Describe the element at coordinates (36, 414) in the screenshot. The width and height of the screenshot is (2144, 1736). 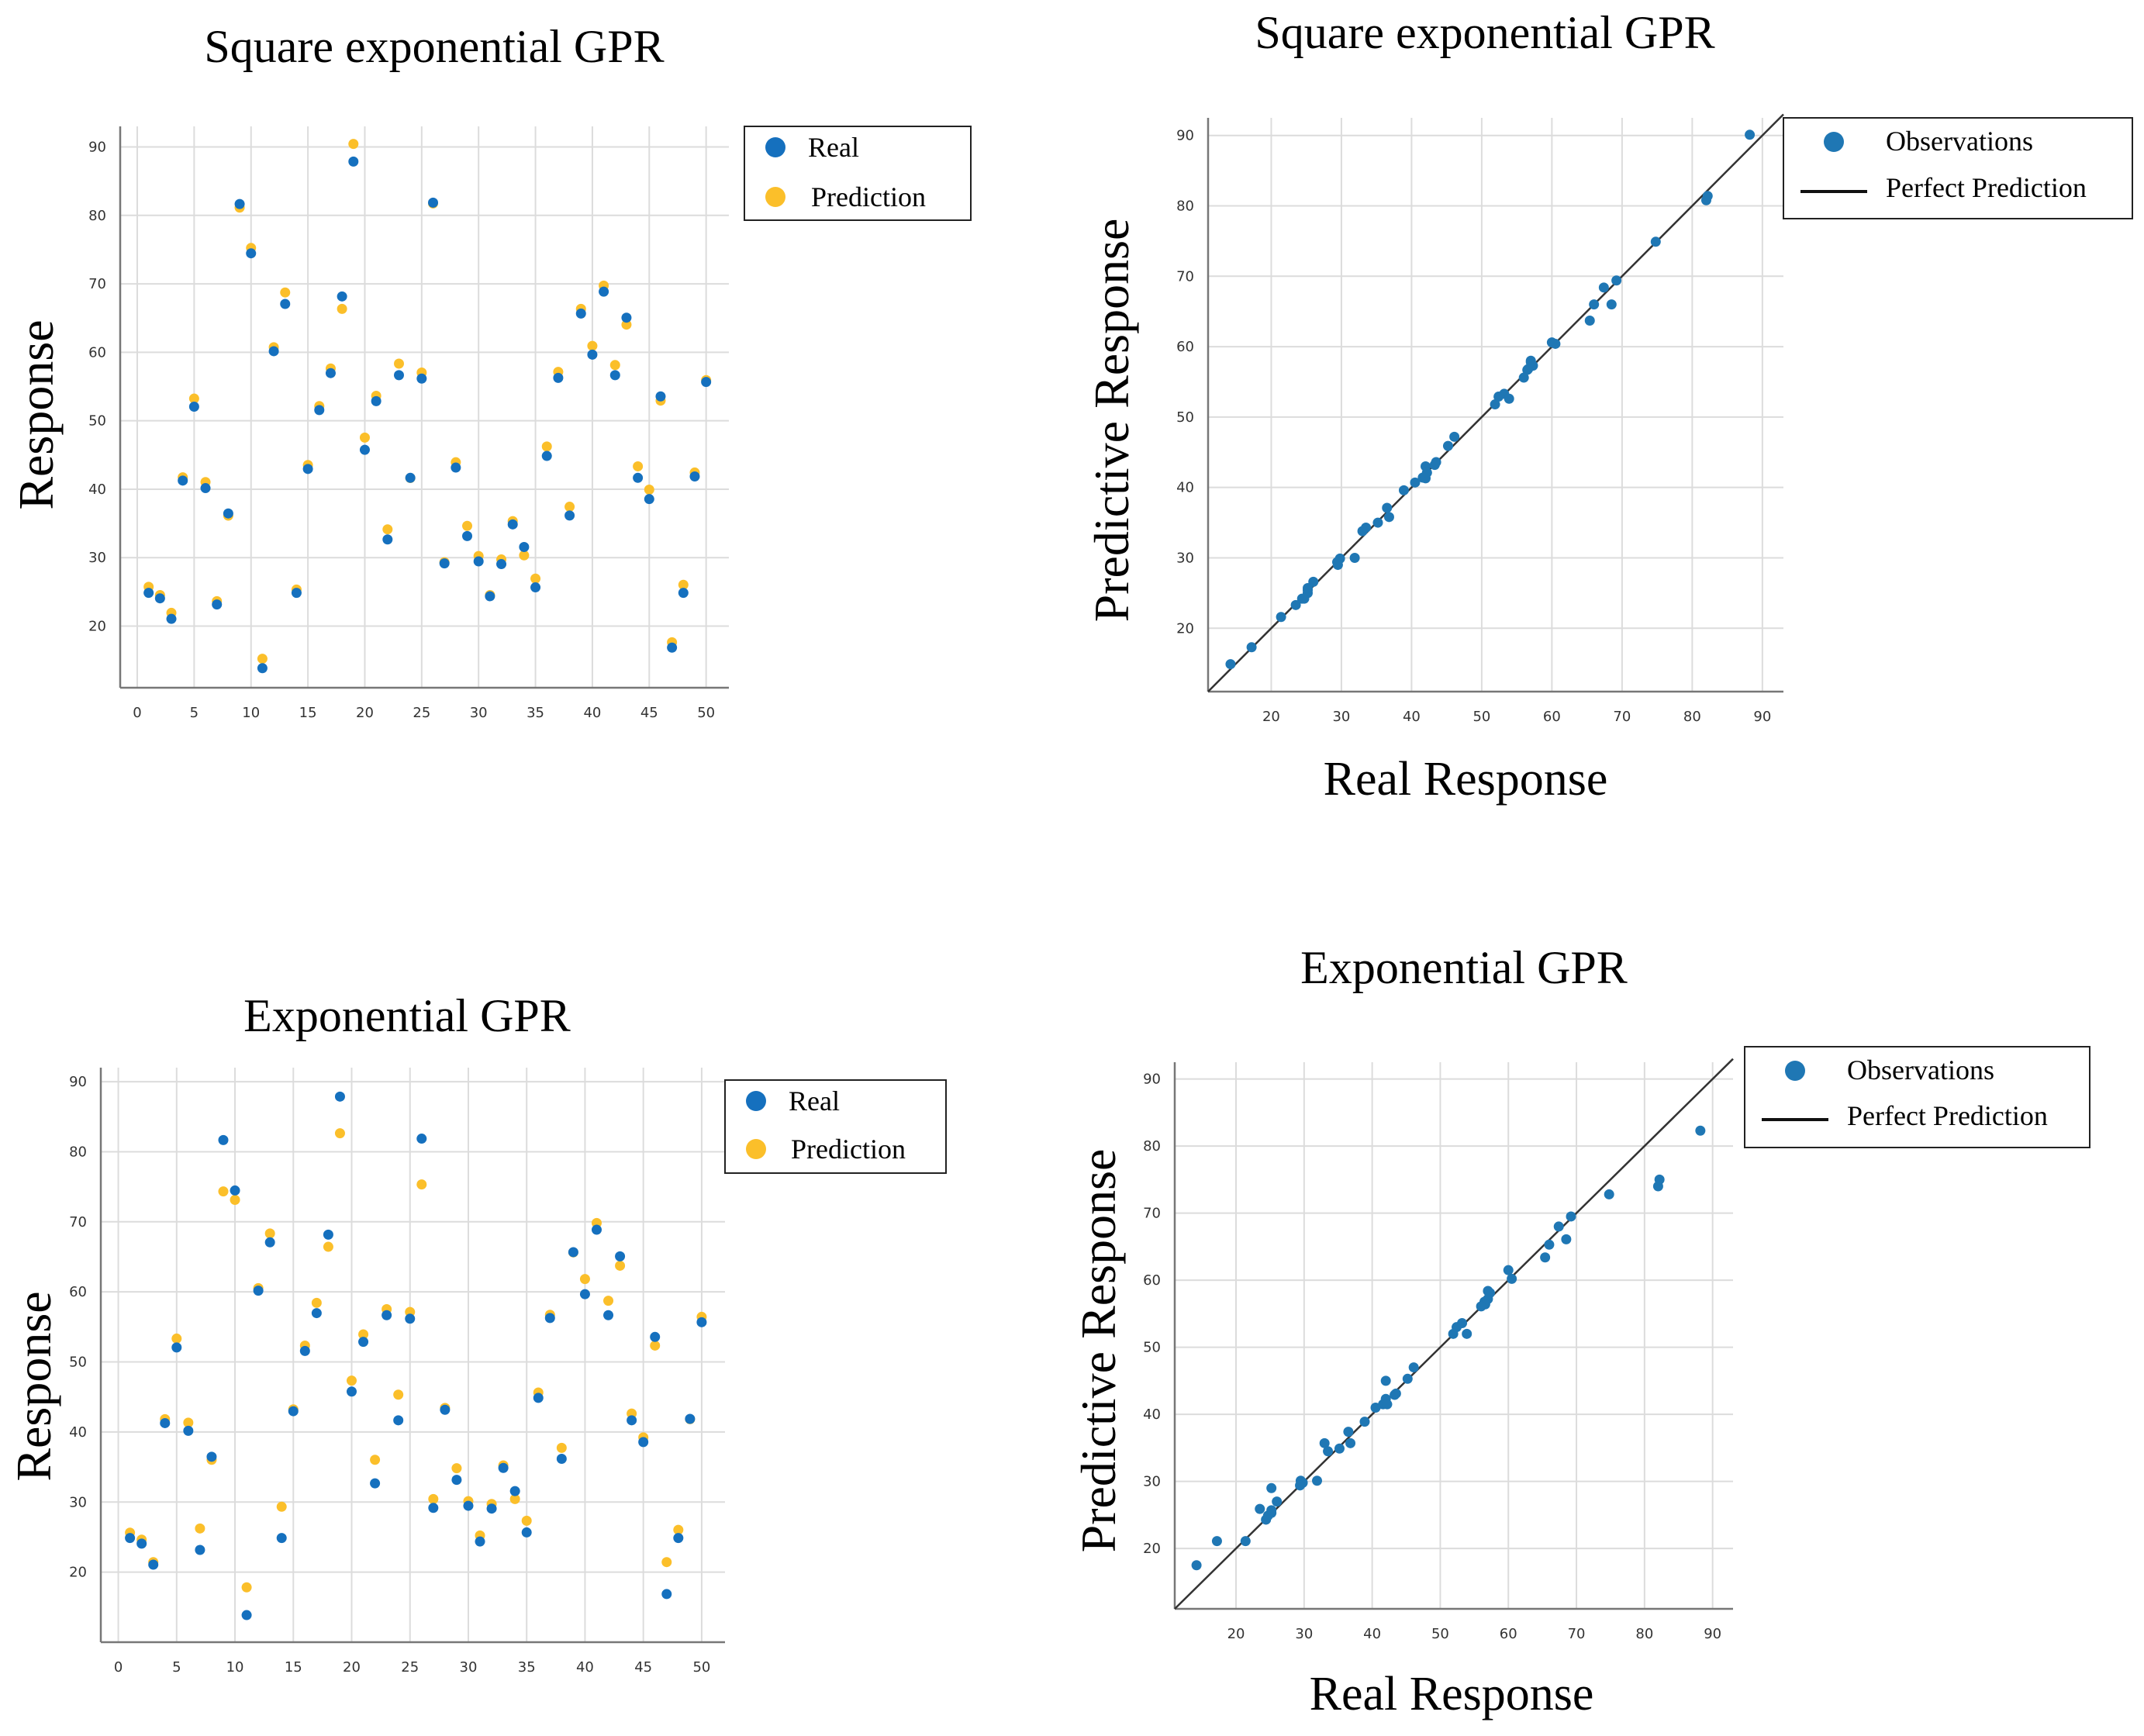
I see `y-axis-label: Response` at that location.